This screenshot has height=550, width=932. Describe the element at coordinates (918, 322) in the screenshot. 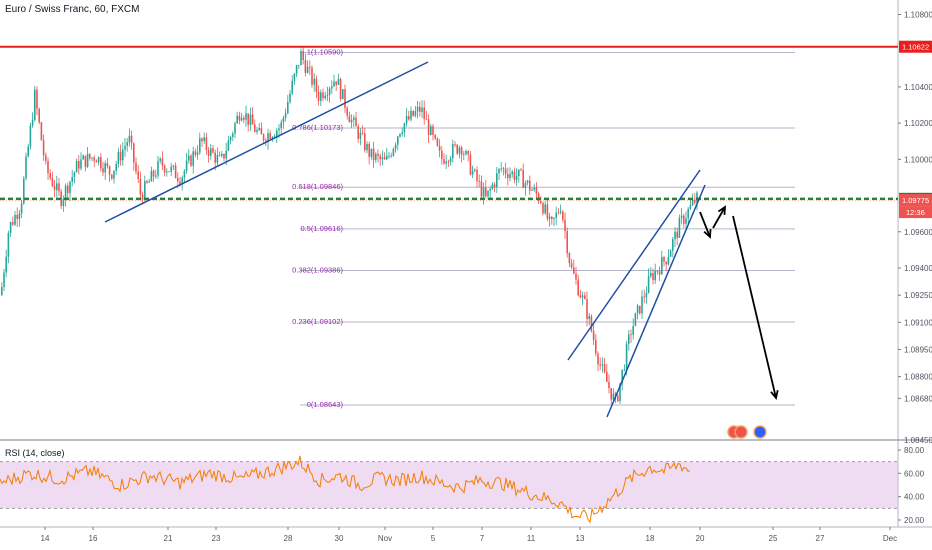

I see `price-tick-label: 1.09100` at that location.